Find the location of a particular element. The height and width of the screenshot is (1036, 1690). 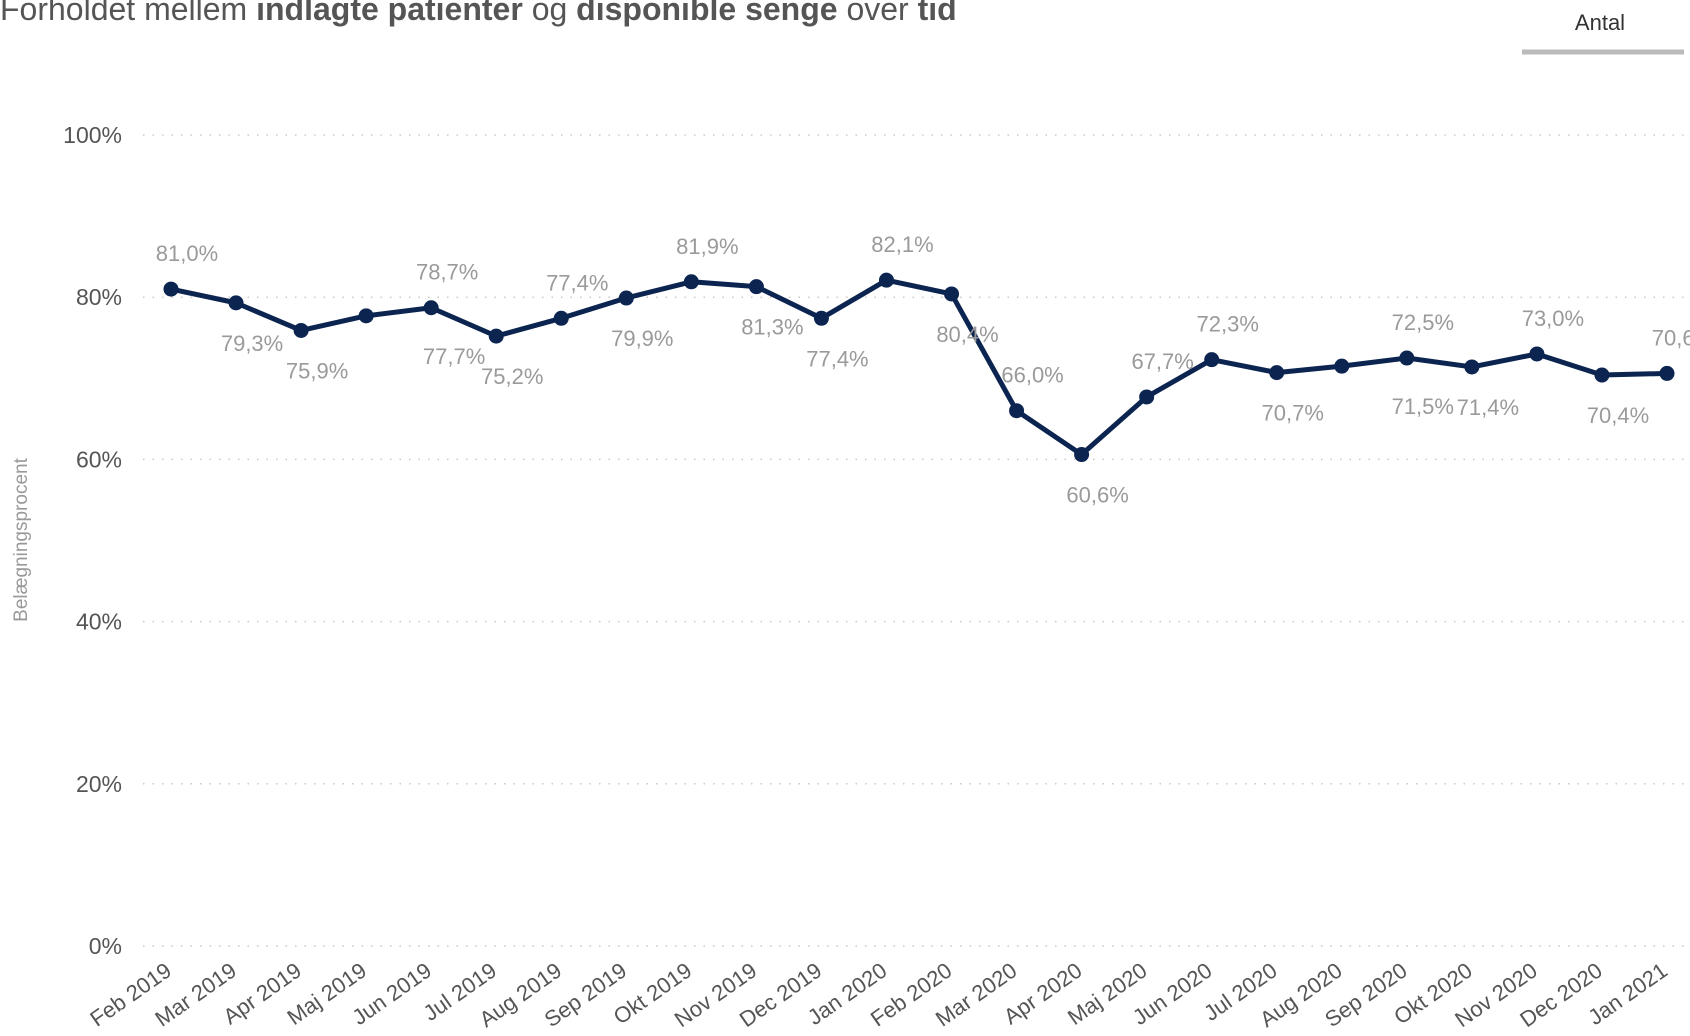

data-label: 70,6% is located at coordinates (1671, 337).